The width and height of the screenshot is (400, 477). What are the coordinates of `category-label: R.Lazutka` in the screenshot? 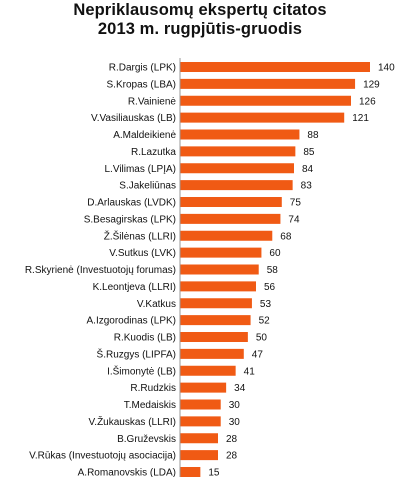 It's located at (153, 152).